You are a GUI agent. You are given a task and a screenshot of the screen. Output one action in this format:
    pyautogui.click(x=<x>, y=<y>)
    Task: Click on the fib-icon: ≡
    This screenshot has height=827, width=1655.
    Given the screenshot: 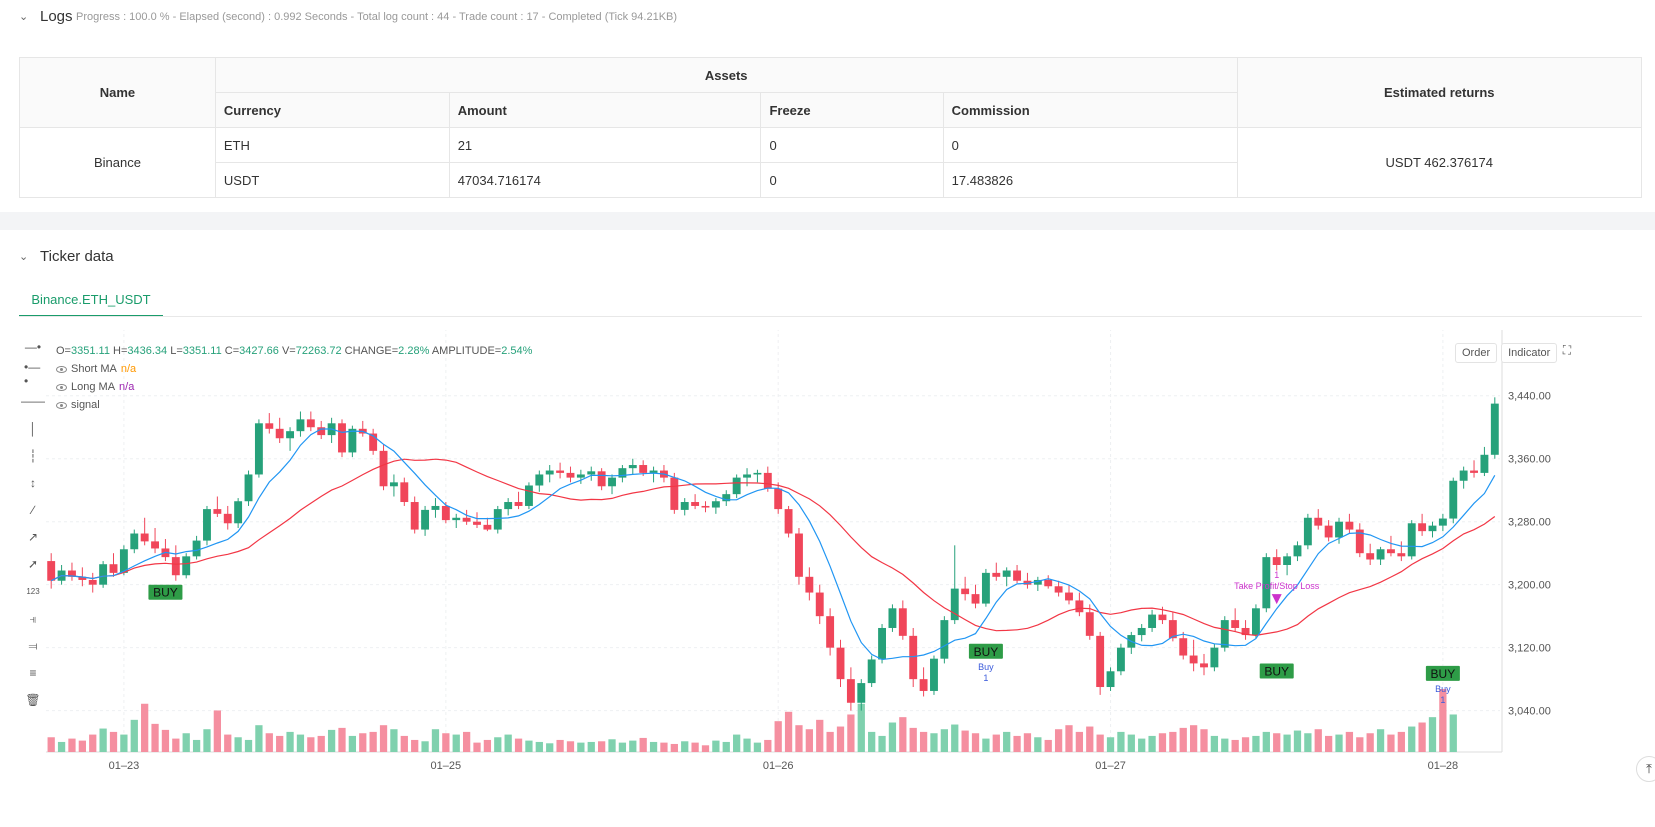 What is the action you would take?
    pyautogui.click(x=33, y=673)
    